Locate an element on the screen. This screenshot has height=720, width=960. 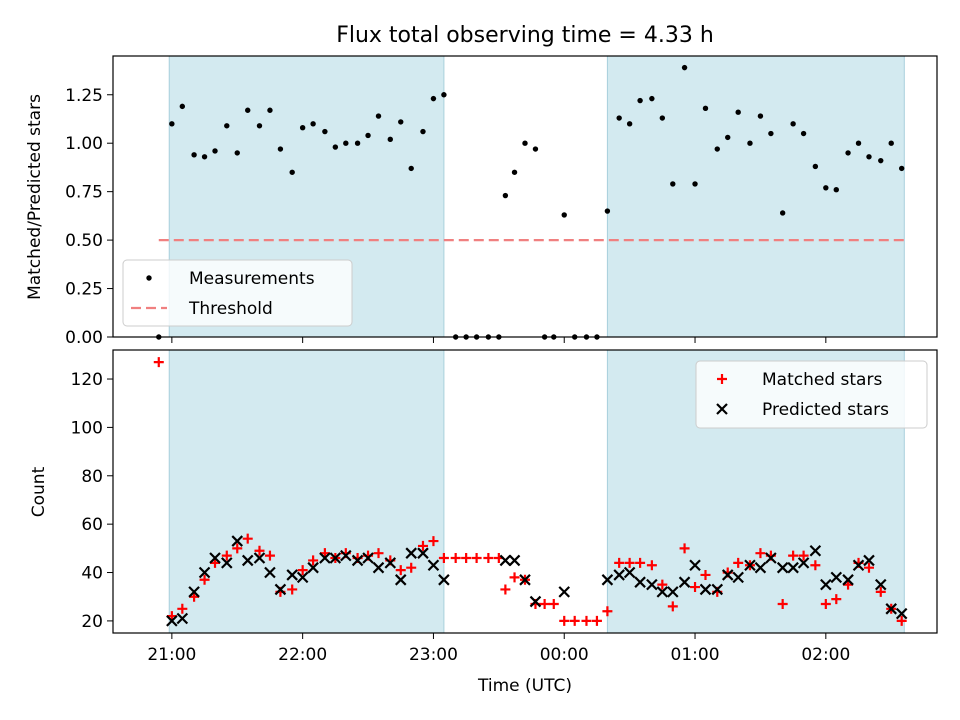
legend-marker-plus is located at coordinates (722, 379).